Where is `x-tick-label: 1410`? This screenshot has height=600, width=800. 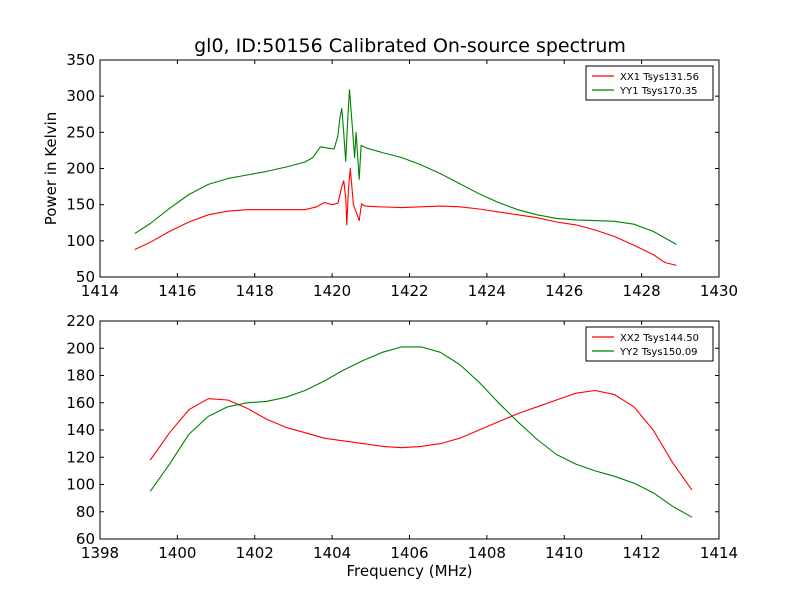 x-tick-label: 1410 is located at coordinates (564, 553).